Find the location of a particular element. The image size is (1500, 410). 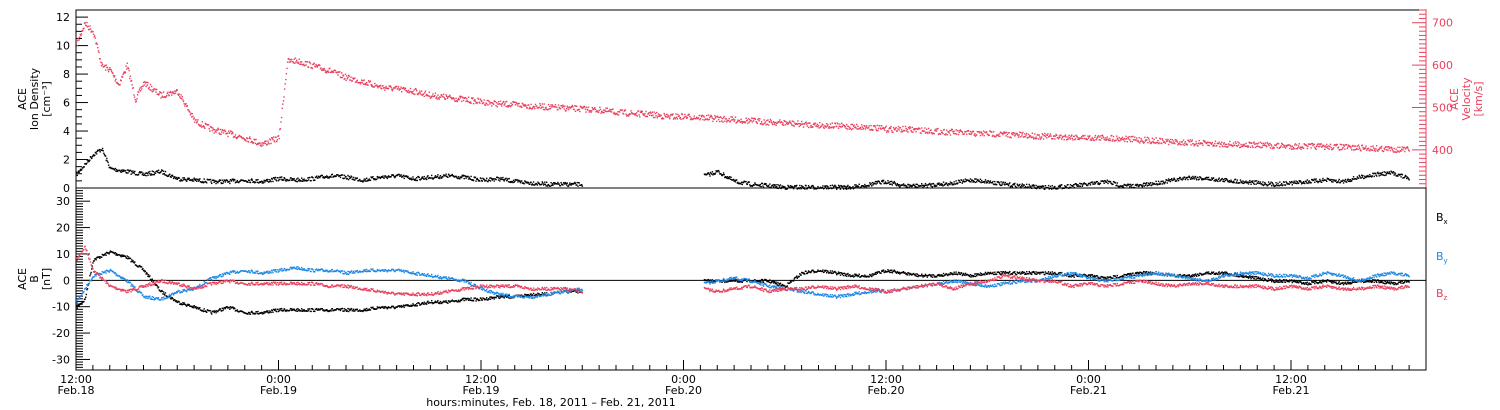

b-tick-label: 30 is located at coordinates (63, 201).